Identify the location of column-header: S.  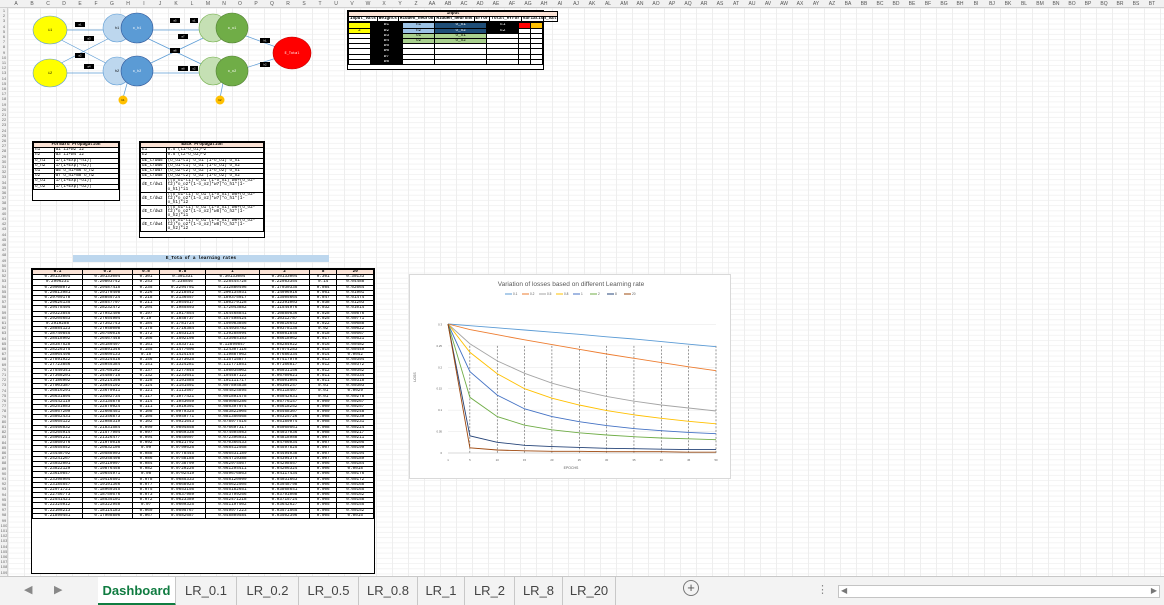
(304, 4).